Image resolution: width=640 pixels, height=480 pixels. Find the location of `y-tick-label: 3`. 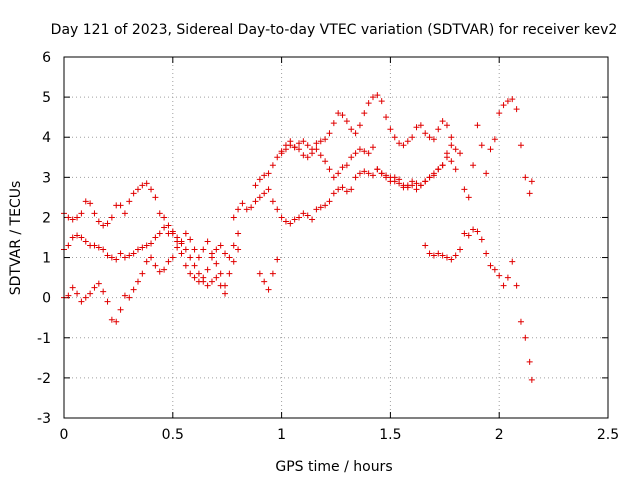

y-tick-label: 3 is located at coordinates (46, 178).